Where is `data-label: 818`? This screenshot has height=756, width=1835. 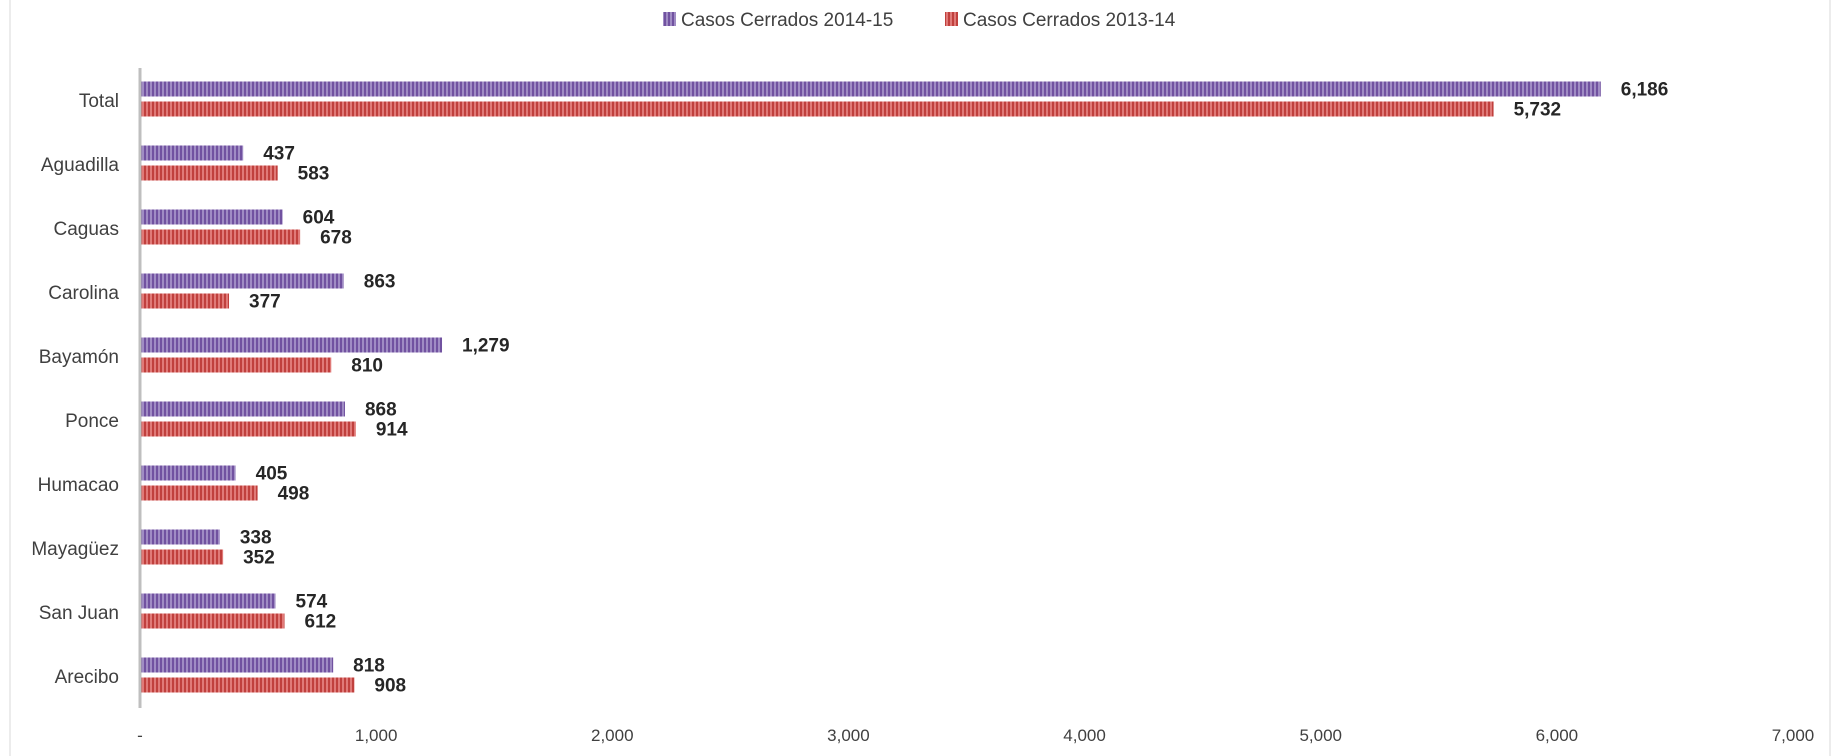
data-label: 818 is located at coordinates (369, 666).